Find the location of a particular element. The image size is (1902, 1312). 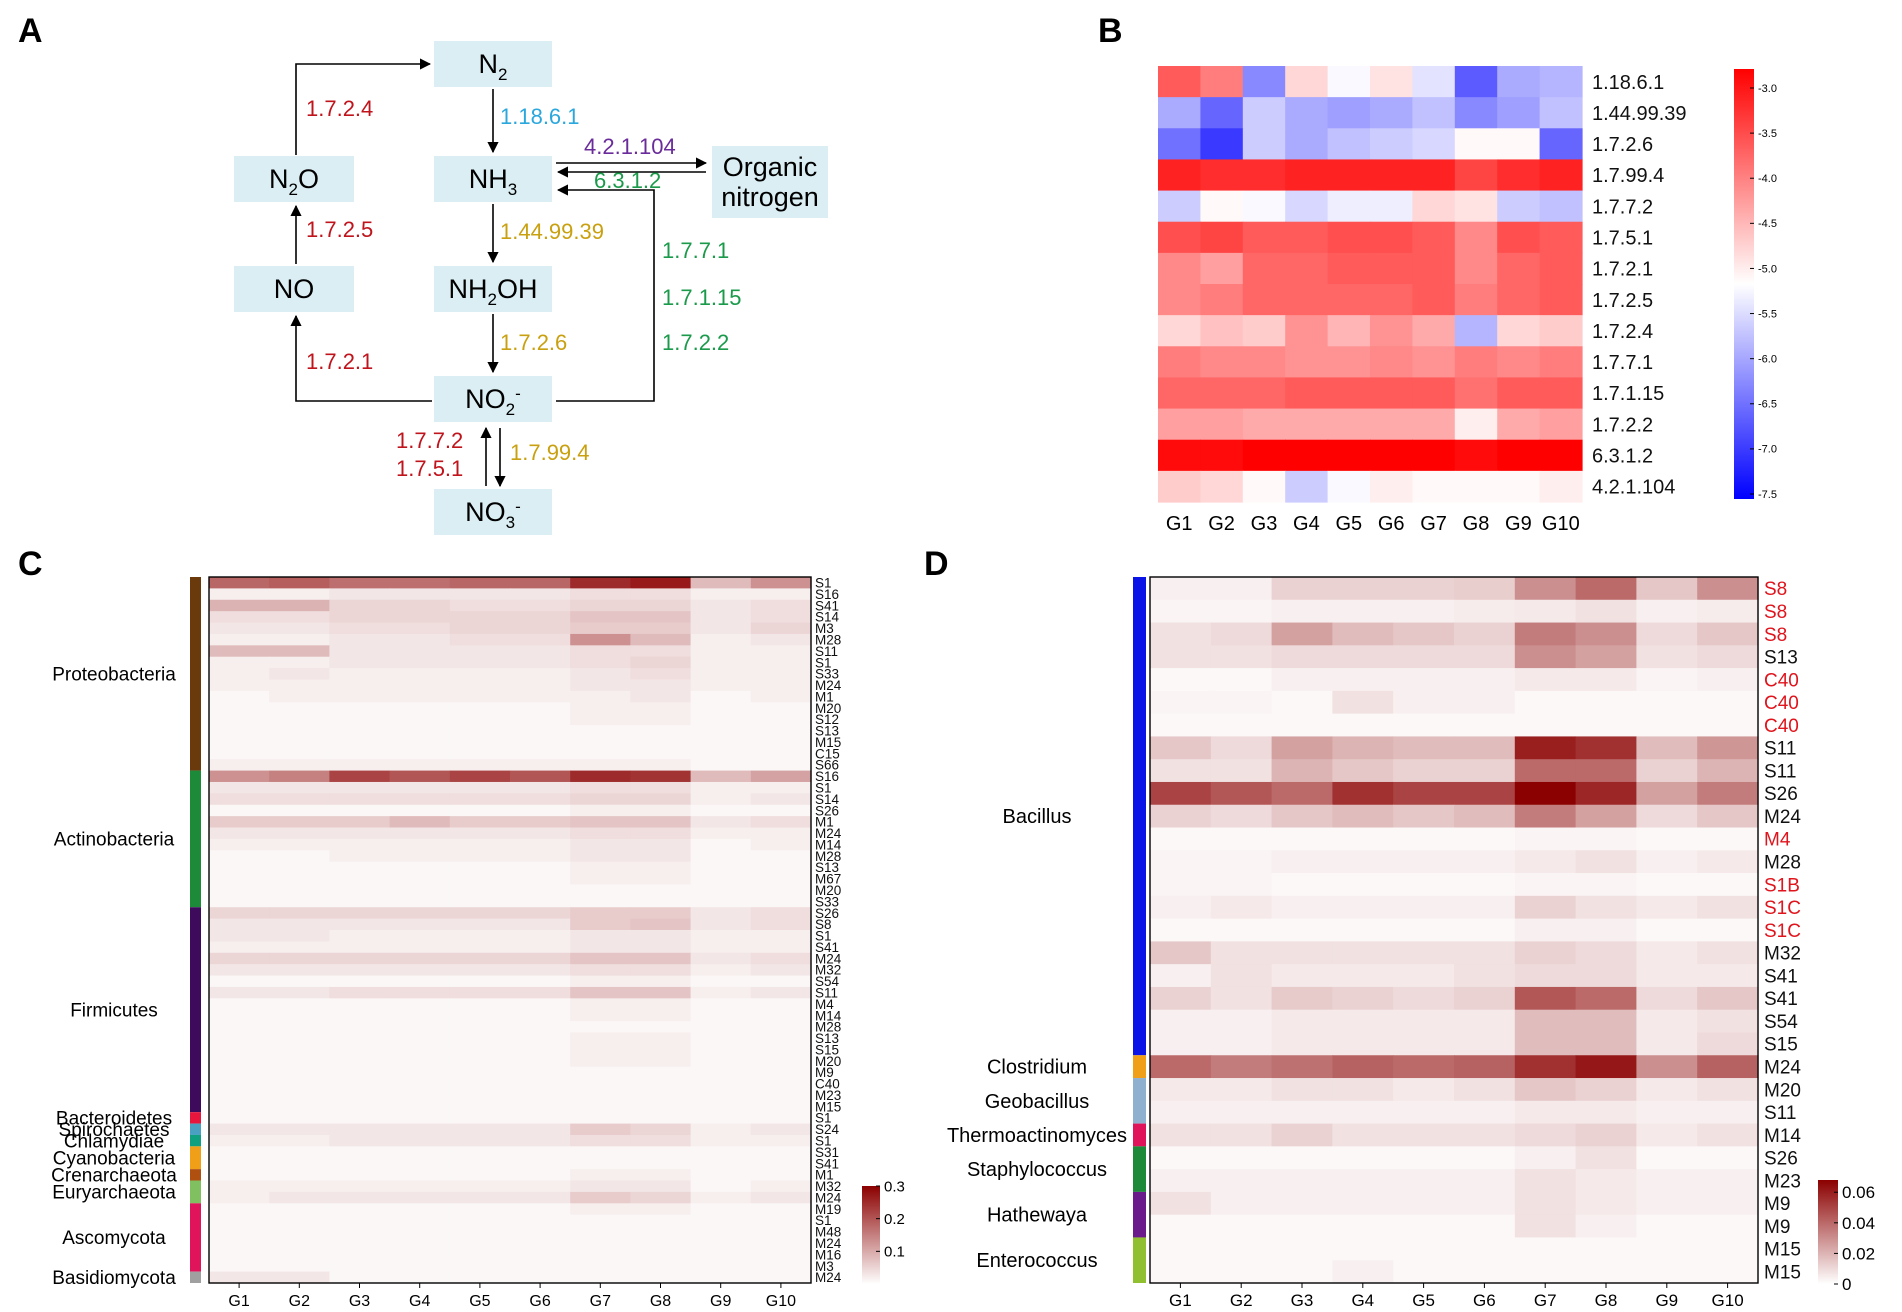

panel-label-d: D is located at coordinates (936, 564).